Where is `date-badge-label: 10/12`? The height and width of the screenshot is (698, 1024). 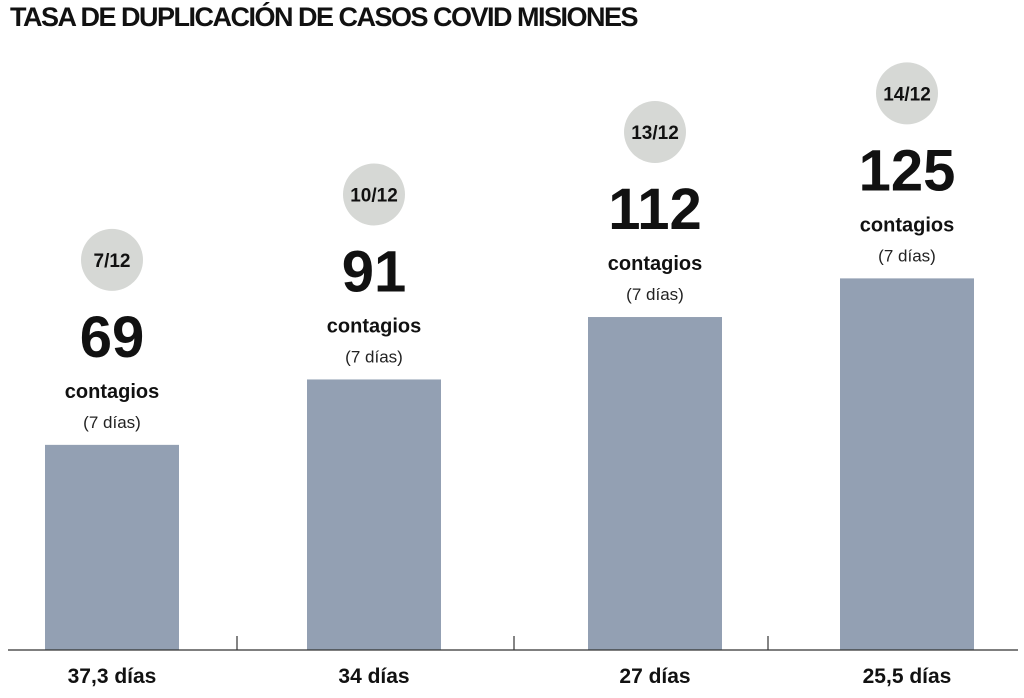
date-badge-label: 10/12 is located at coordinates (374, 195).